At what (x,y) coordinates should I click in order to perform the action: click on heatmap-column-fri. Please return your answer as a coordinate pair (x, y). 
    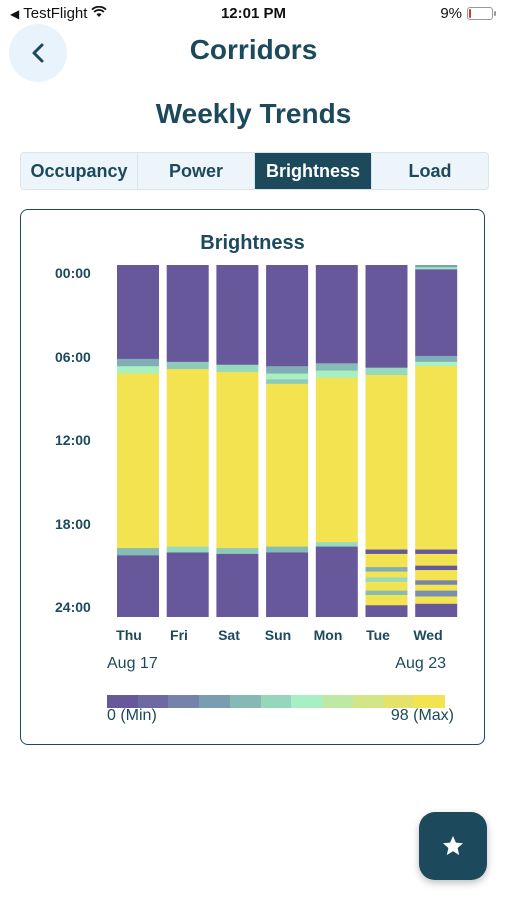
    Looking at the image, I should click on (187, 441).